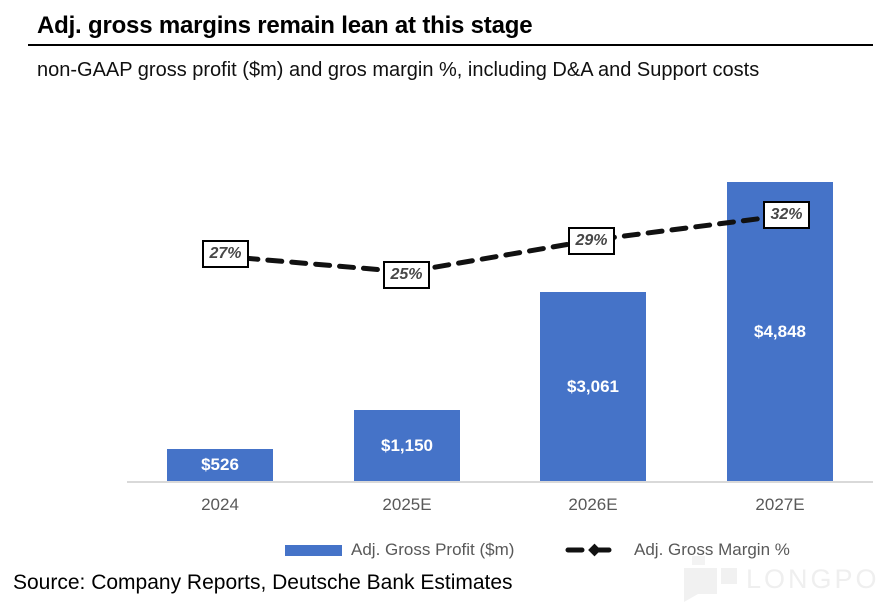  I want to click on legend-label: Adj. Gross Profit ($m), so click(433, 549).